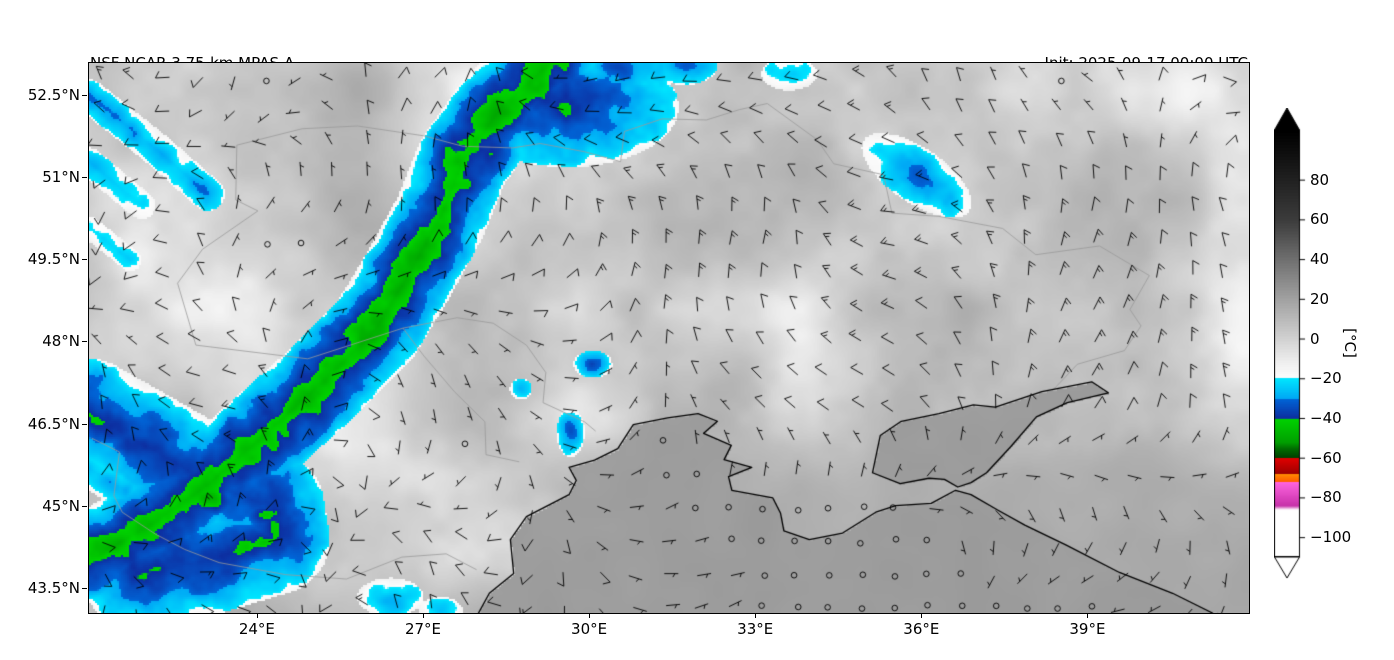 This screenshot has height=660, width=1394. I want to click on colorbar-tick-label: −40, so click(1326, 417).